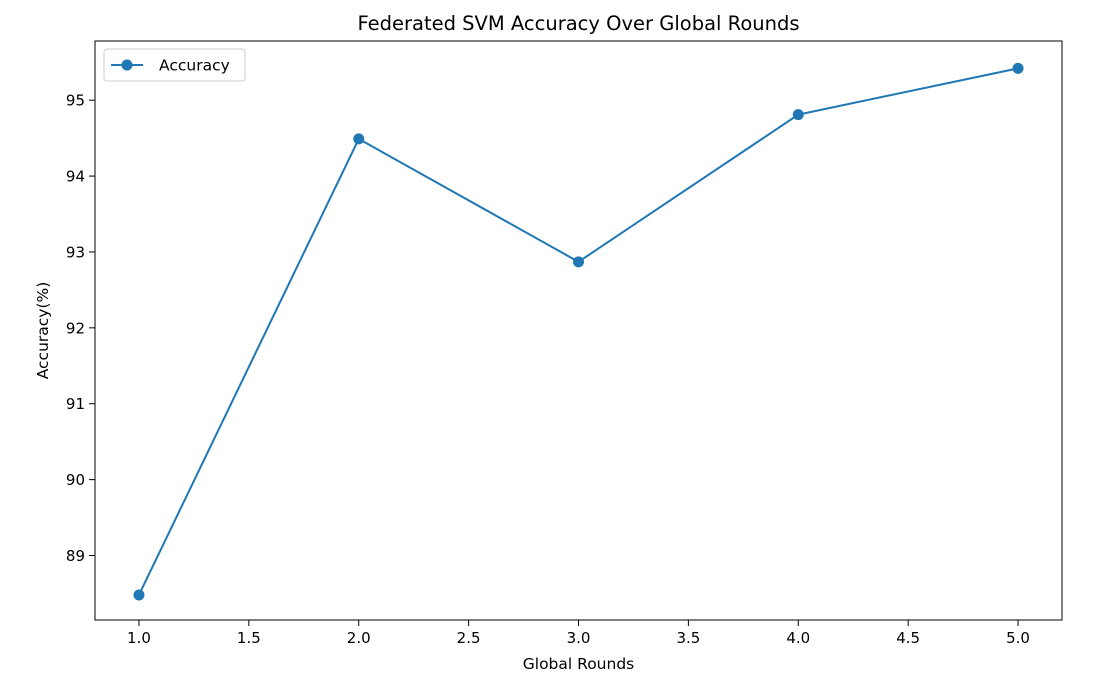 The image size is (1115, 696). What do you see at coordinates (75, 328) in the screenshot?
I see `y-tick-label: 92` at bounding box center [75, 328].